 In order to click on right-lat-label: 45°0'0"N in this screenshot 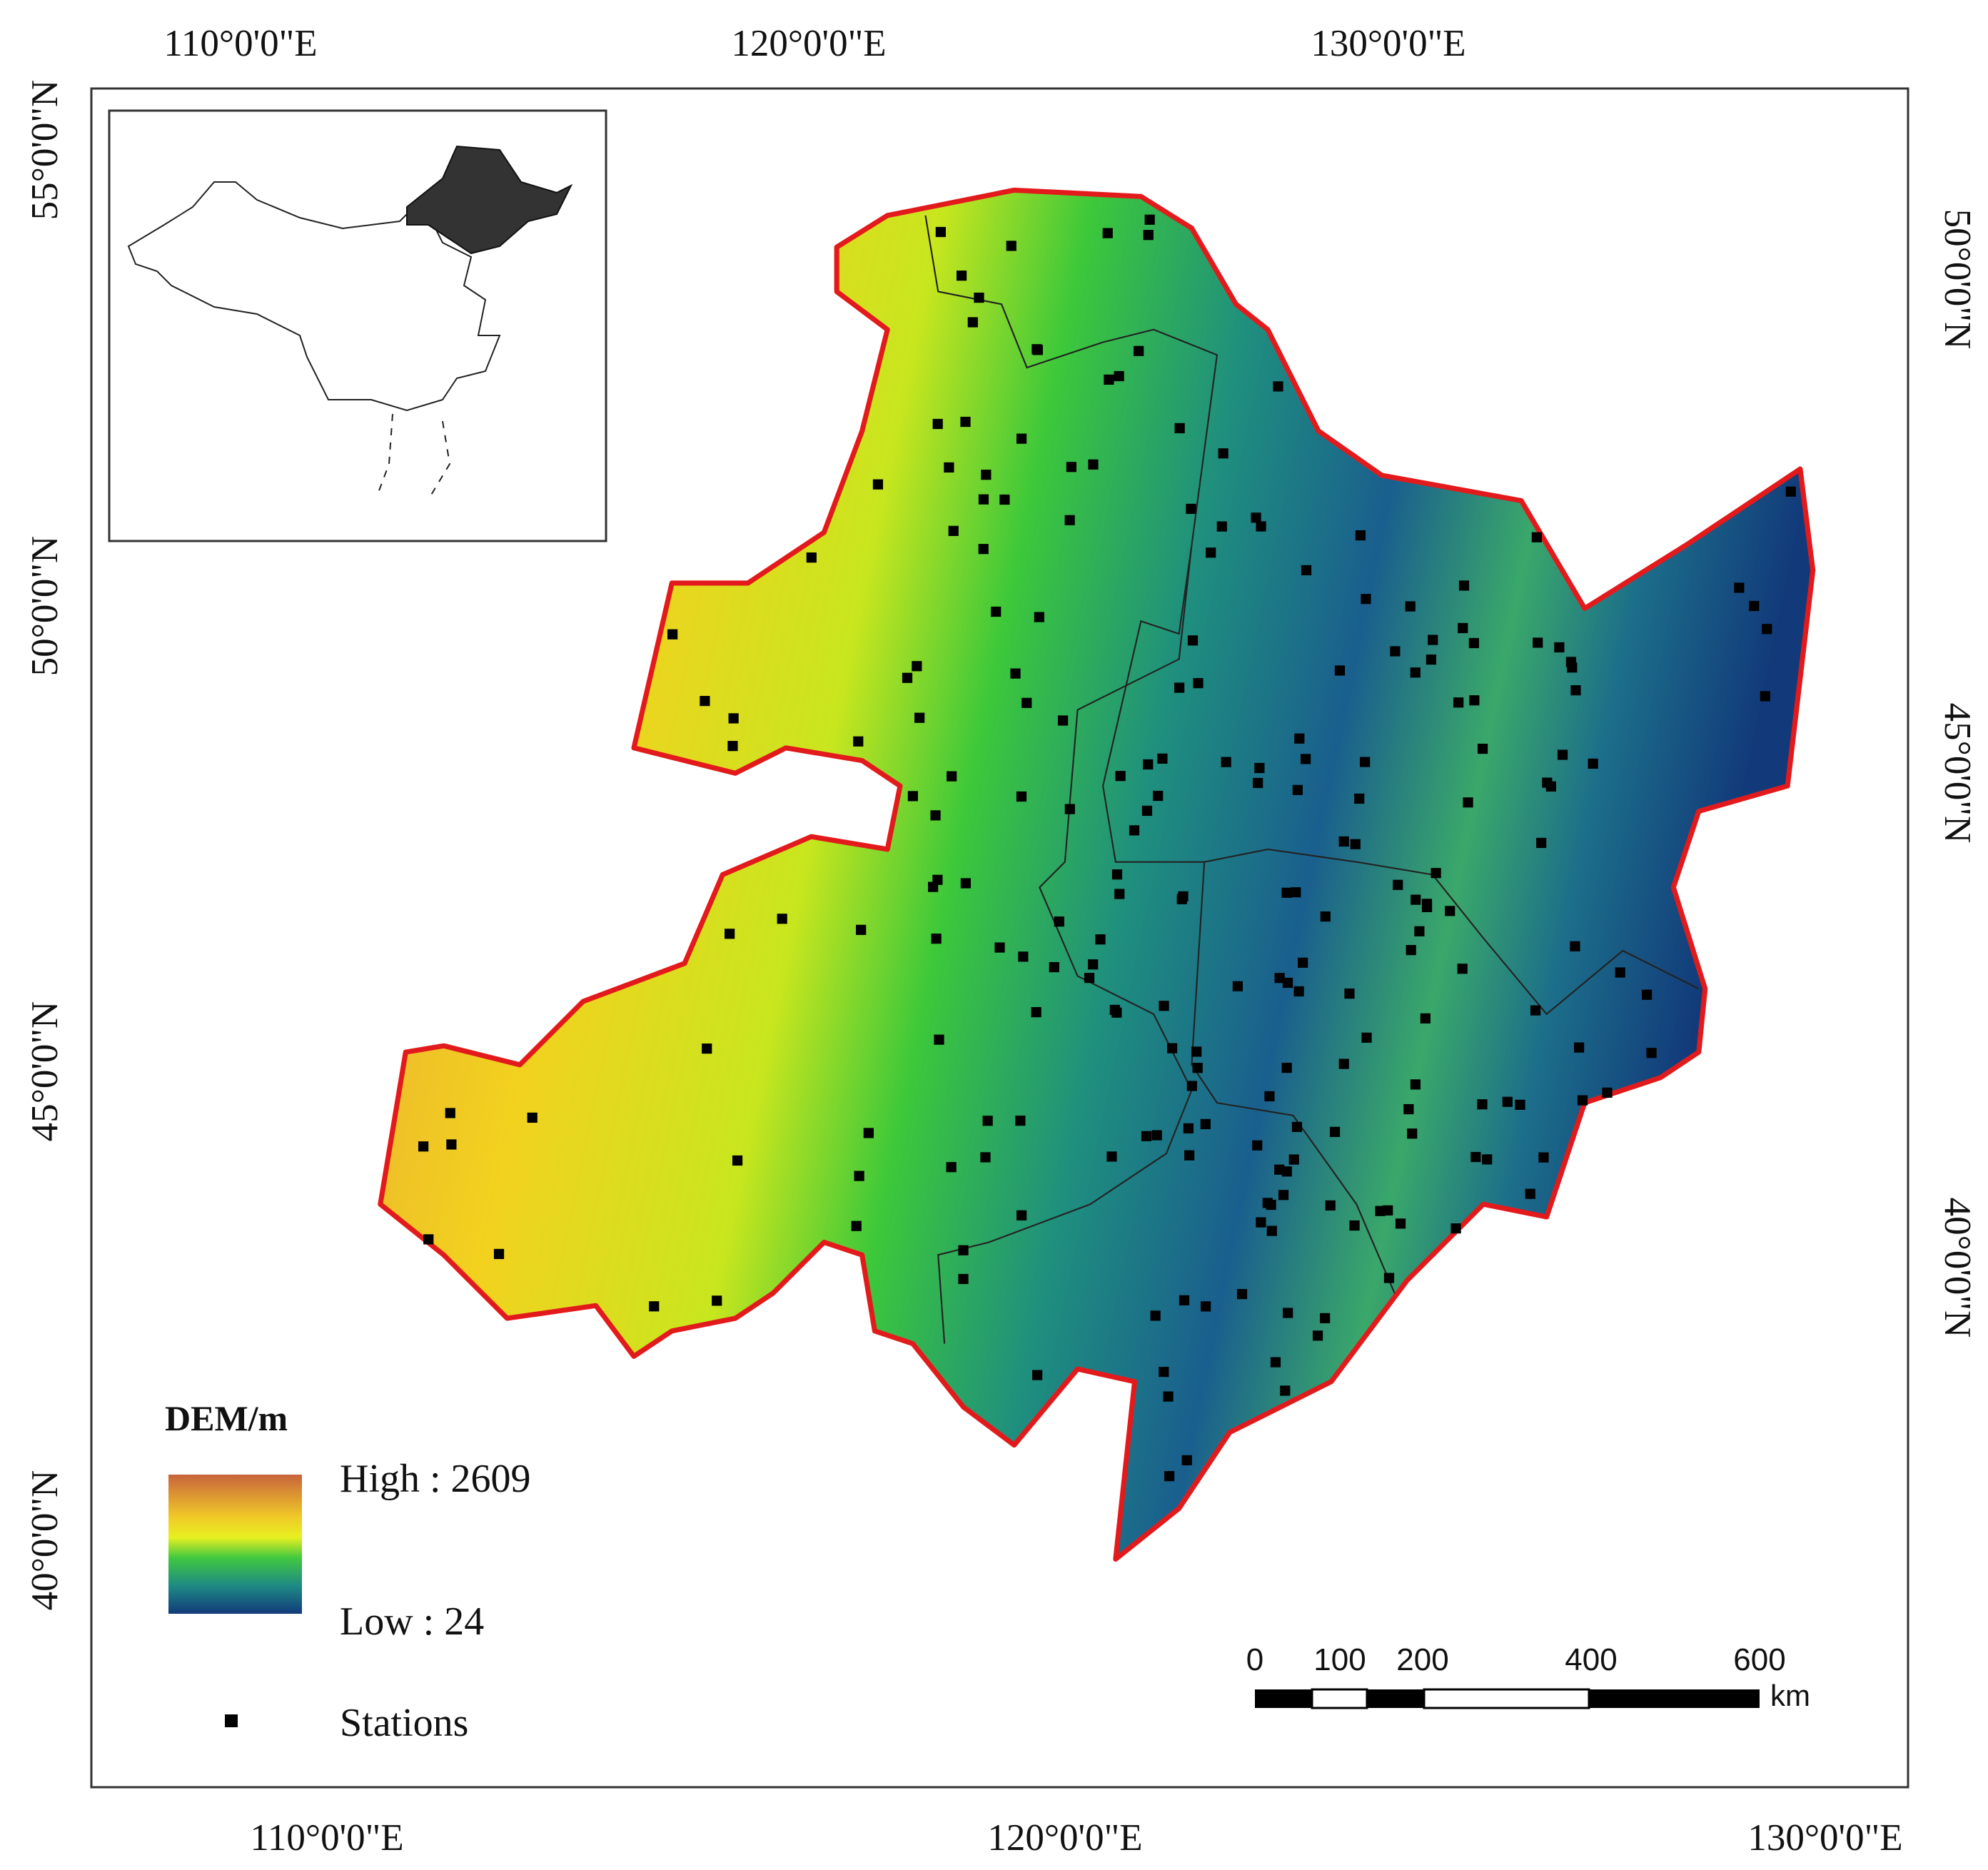, I will do `click(1958, 773)`.